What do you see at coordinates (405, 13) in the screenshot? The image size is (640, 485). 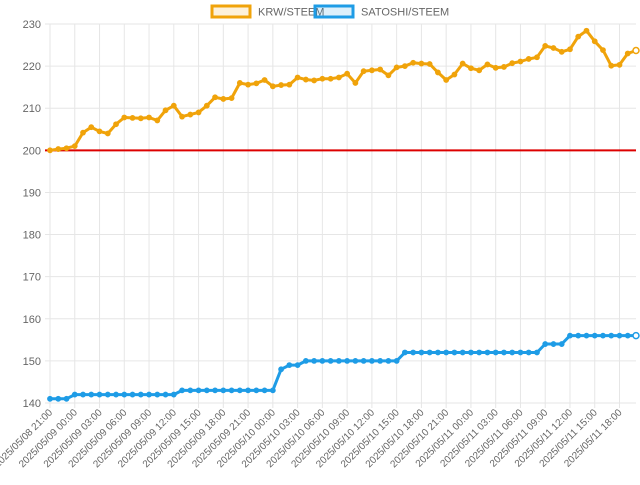 I see `legend-label: SATOSHI/STEEM` at bounding box center [405, 13].